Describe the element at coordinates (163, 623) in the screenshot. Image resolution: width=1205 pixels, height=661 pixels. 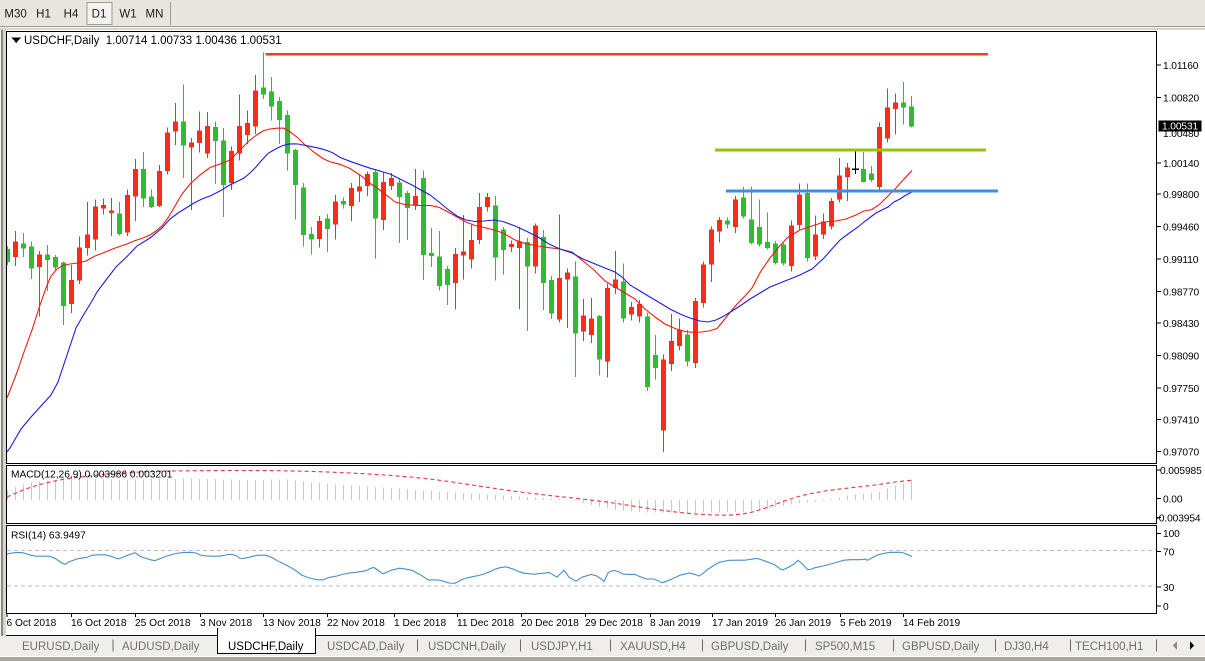
I see `svg-text: 25 Oct 2018` at that location.